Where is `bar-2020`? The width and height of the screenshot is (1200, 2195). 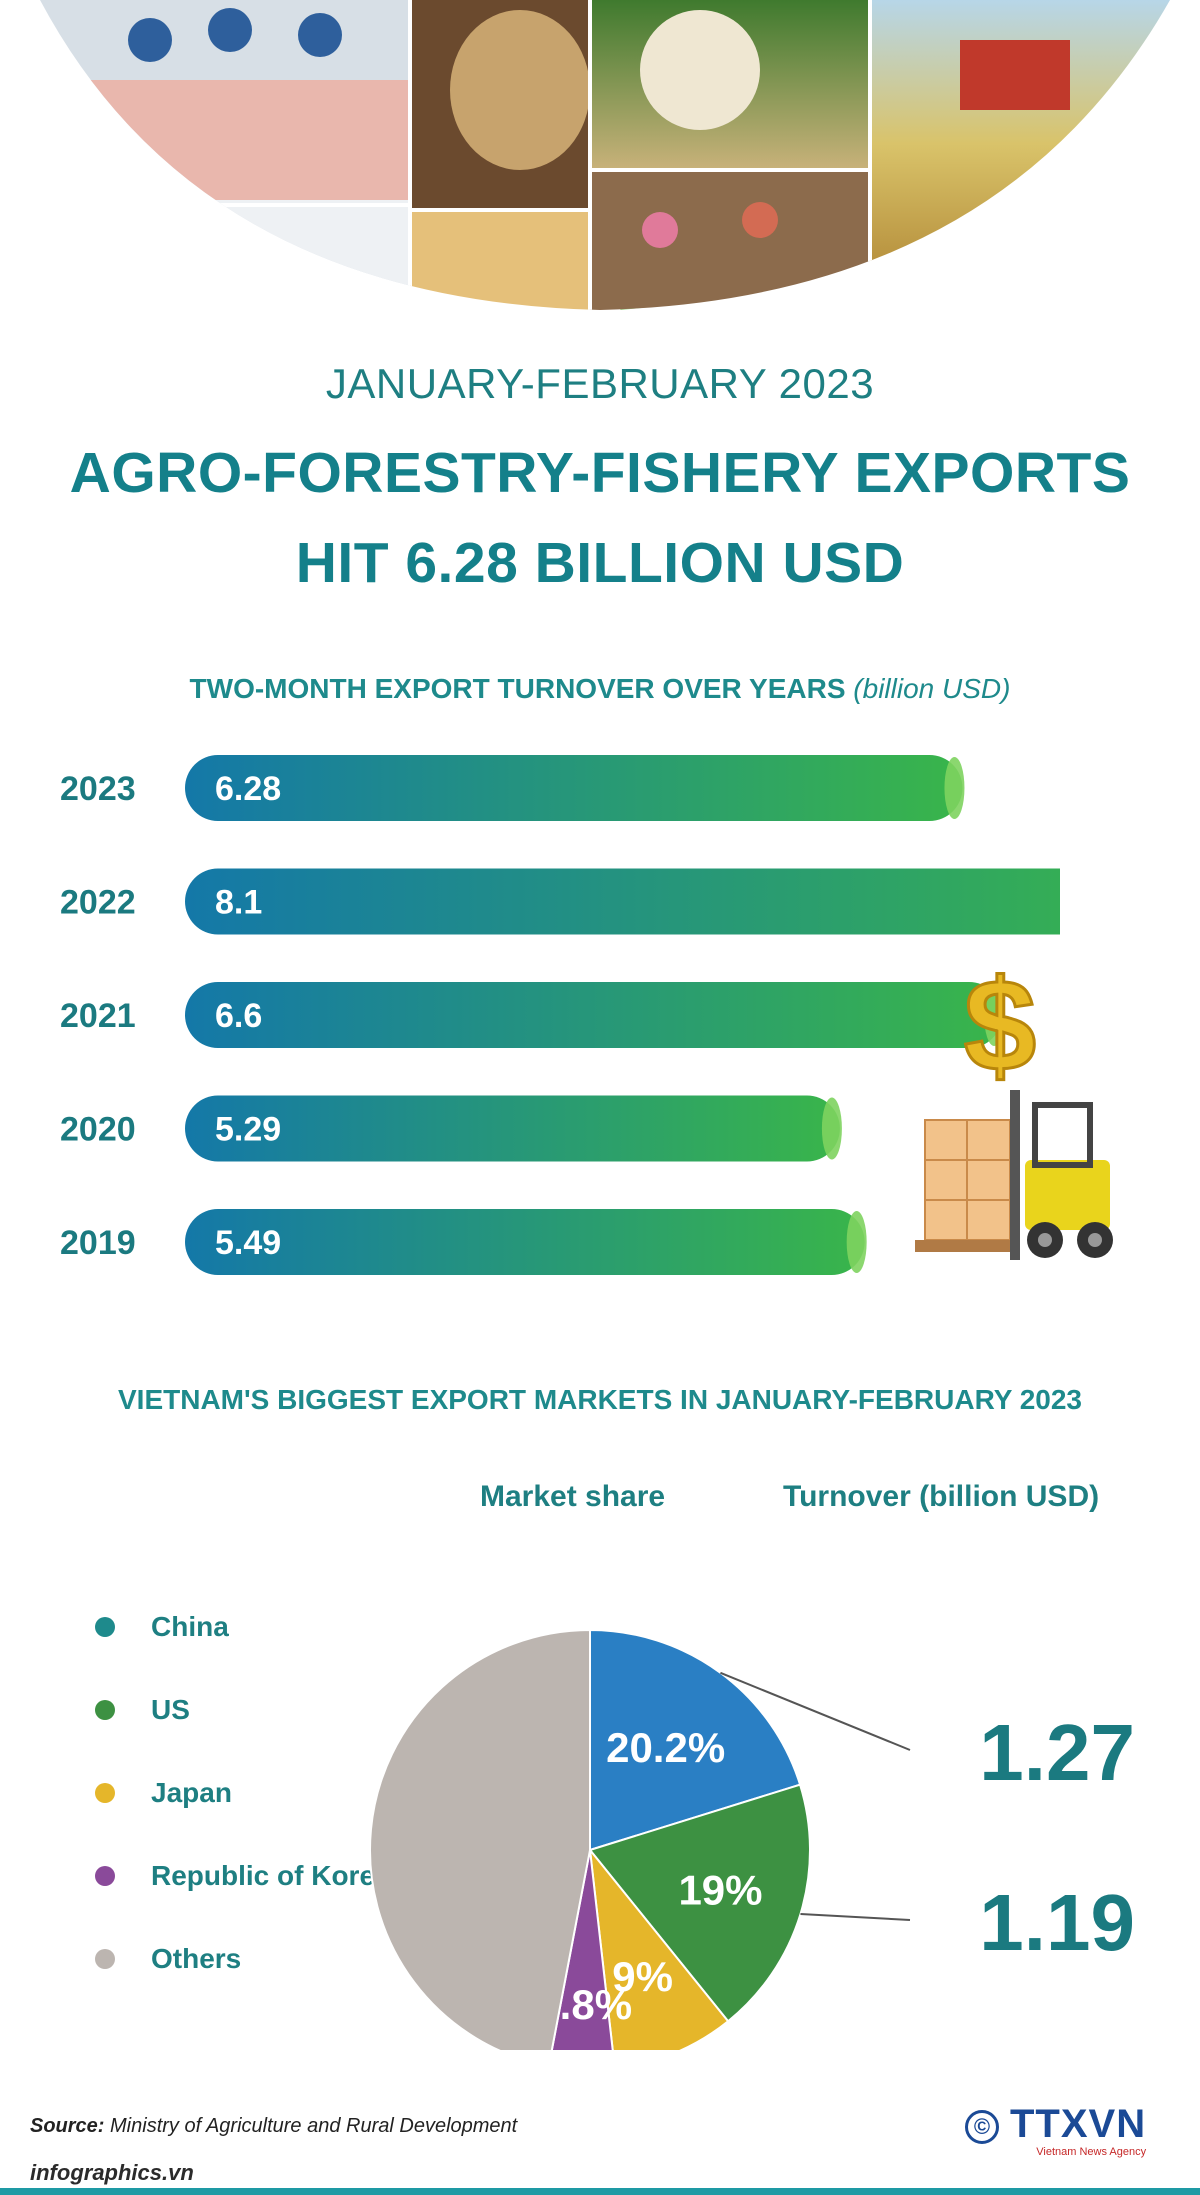
bar-2020 is located at coordinates (512, 1128).